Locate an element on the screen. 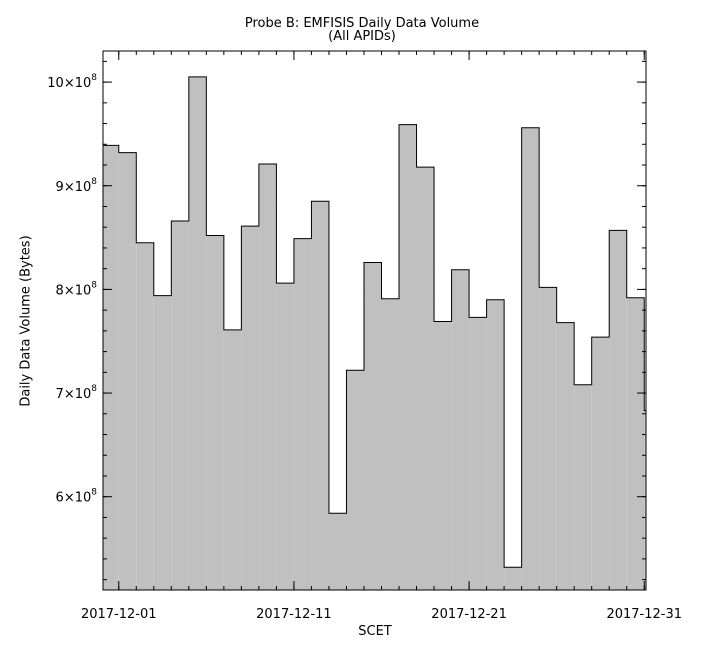 The image size is (724, 656). y-tick-label: 6×108 is located at coordinates (77, 497).